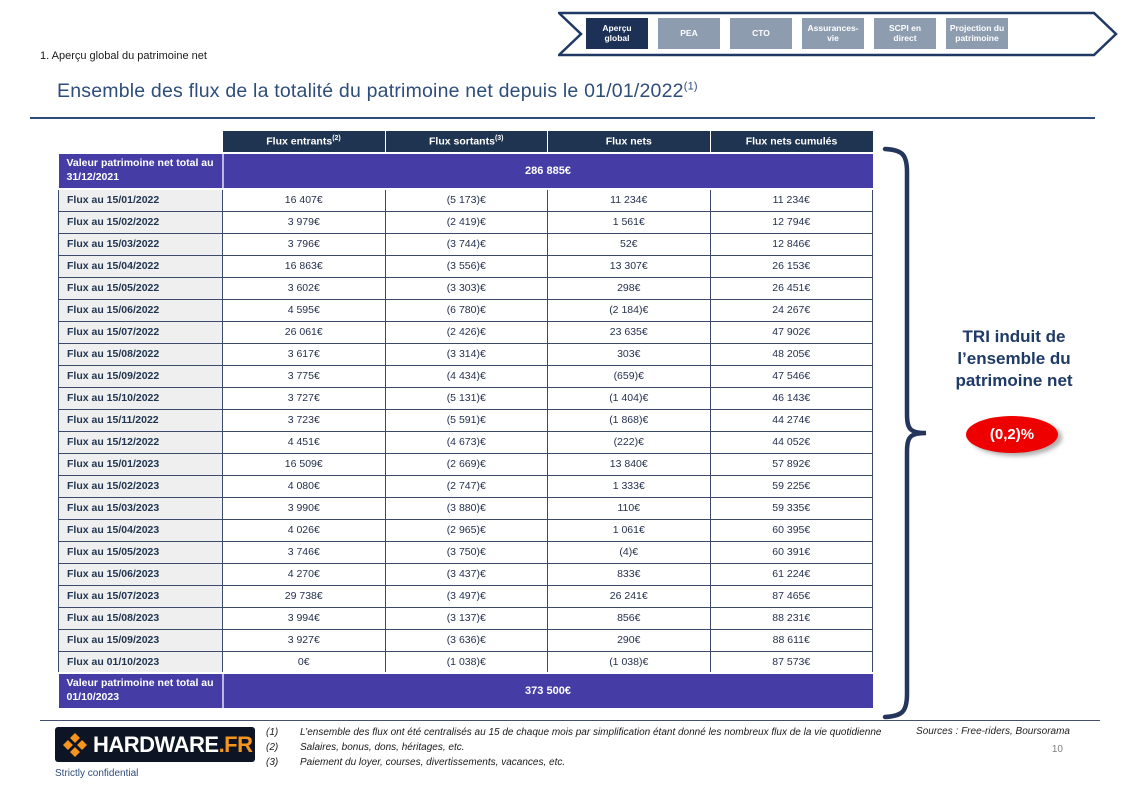 The image size is (1123, 794). I want to click on col-header-label: Flux sortants, so click(462, 141).